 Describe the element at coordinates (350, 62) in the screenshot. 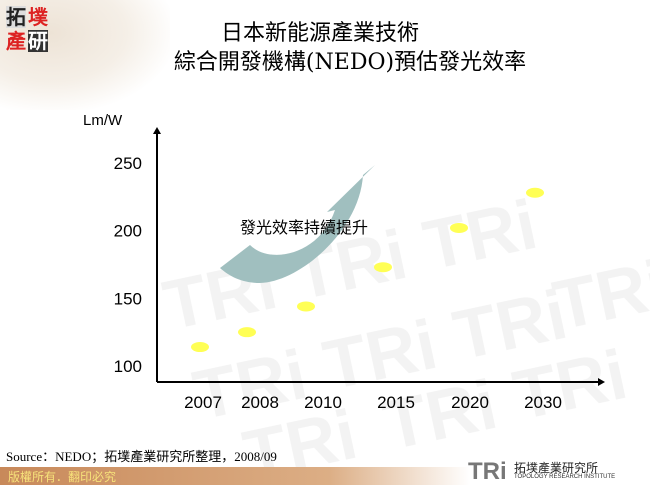

I see `page-title-line2: 綜合開發機構(NEDO)預估發光效率` at that location.